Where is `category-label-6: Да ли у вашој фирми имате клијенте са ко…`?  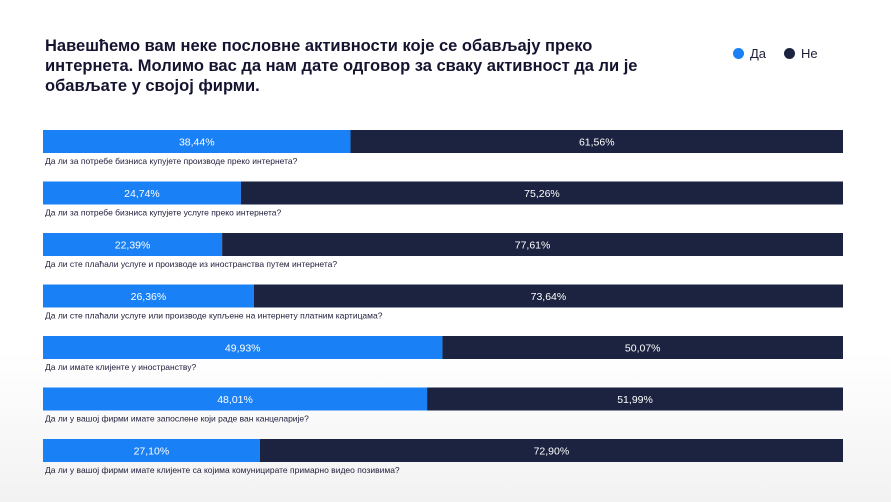
category-label-6: Да ли у вашој фирми имате клијенте са ко… is located at coordinates (222, 470).